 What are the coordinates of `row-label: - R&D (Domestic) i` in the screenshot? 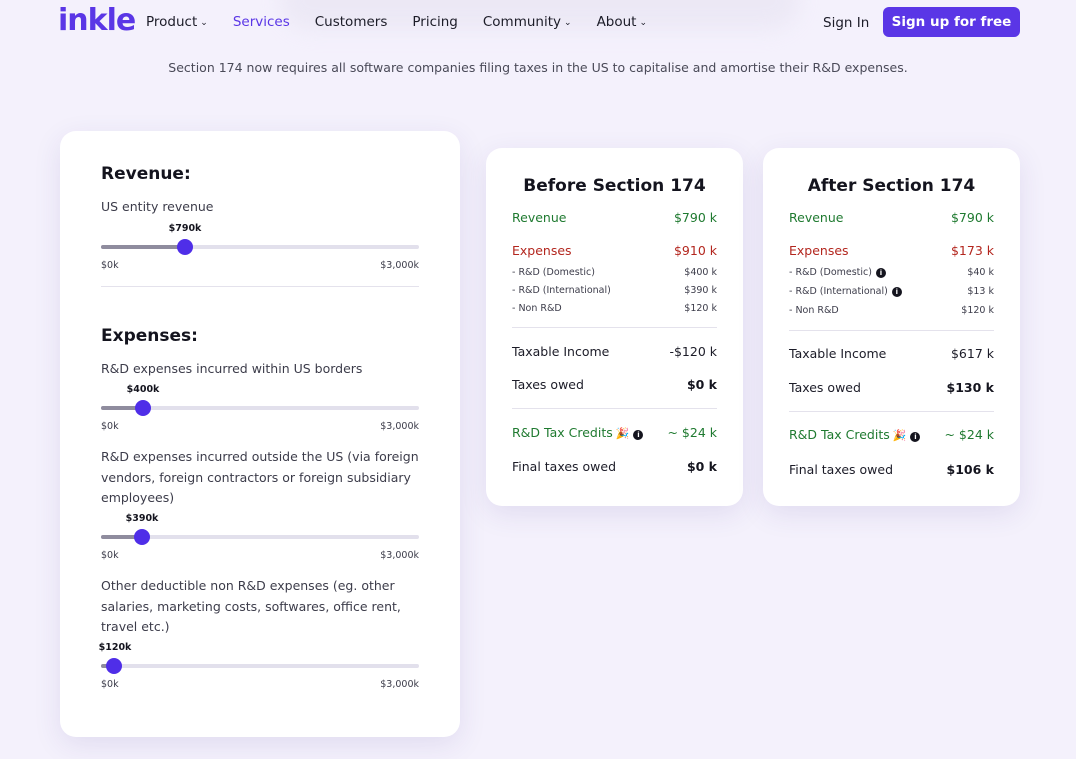 It's located at (837, 272).